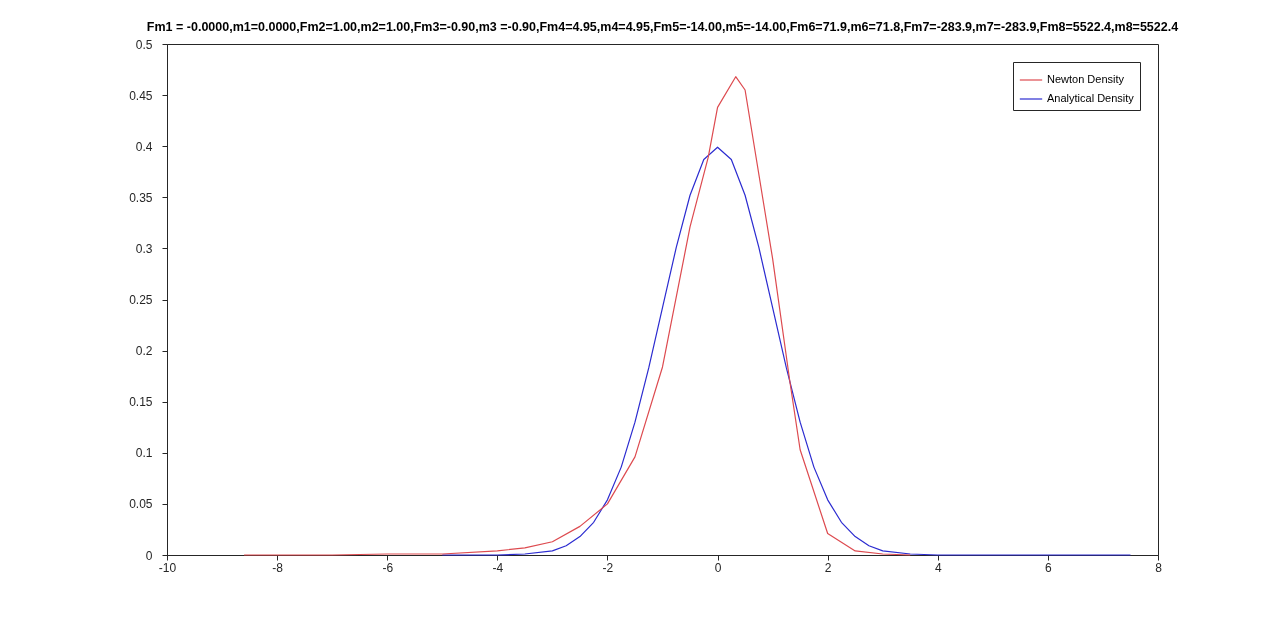 This screenshot has width=1280, height=624. What do you see at coordinates (1091, 98) in the screenshot?
I see `legend-label: Analytical Density` at bounding box center [1091, 98].